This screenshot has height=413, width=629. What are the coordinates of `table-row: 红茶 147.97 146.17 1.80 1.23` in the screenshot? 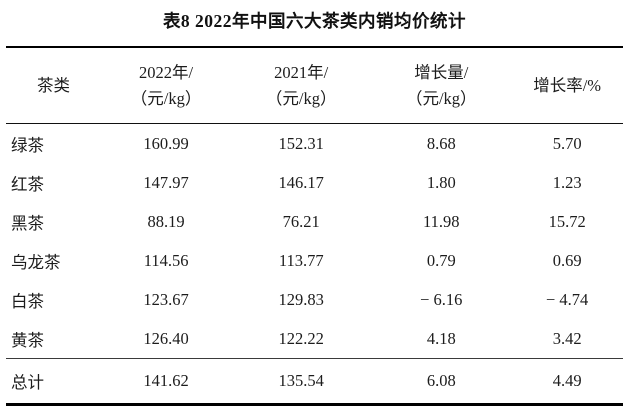 It's located at (314, 182).